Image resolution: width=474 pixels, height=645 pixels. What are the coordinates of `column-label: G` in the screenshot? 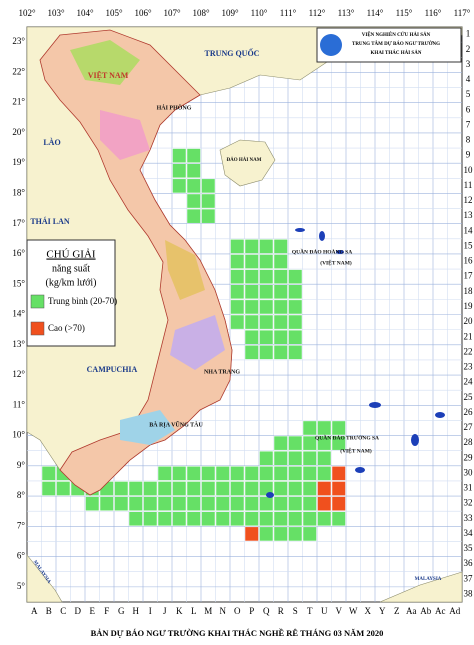 It's located at (121, 611).